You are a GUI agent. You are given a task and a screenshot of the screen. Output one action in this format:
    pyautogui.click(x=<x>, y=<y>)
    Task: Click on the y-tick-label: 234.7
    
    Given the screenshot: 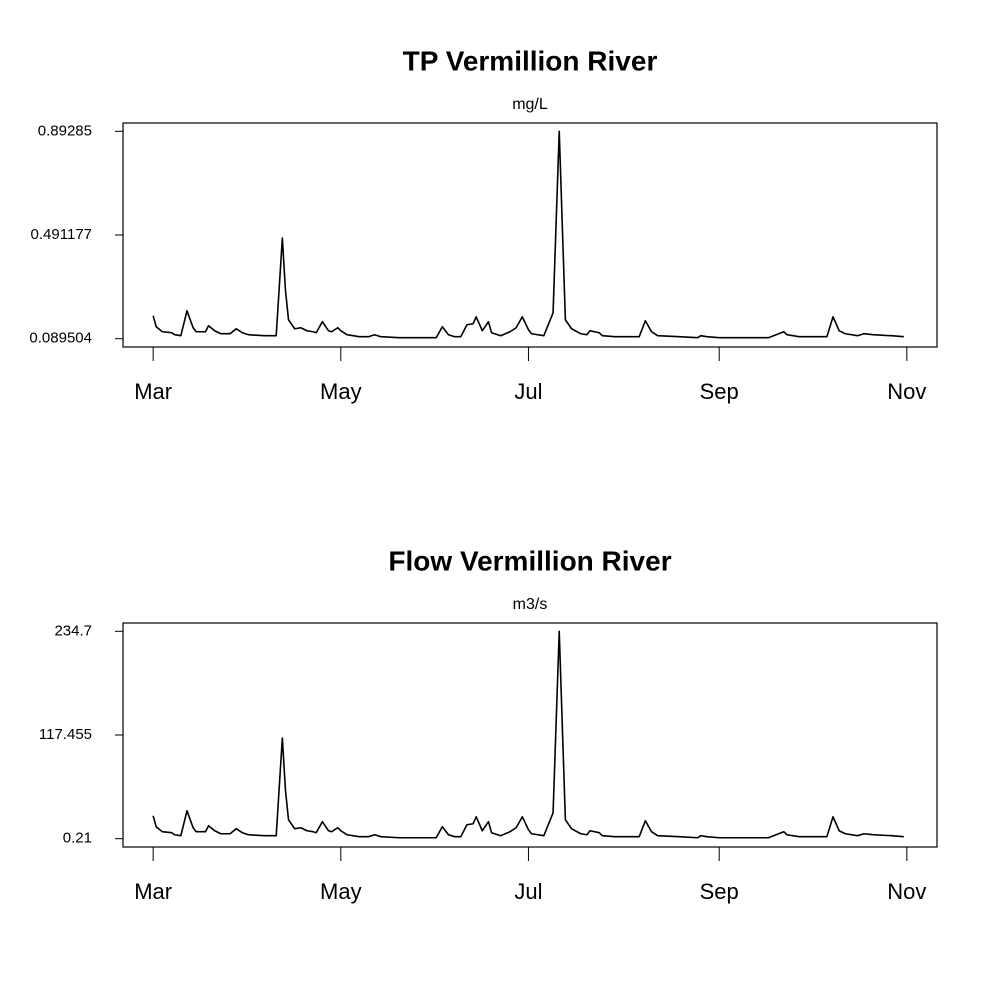 What is the action you would take?
    pyautogui.click(x=73, y=630)
    